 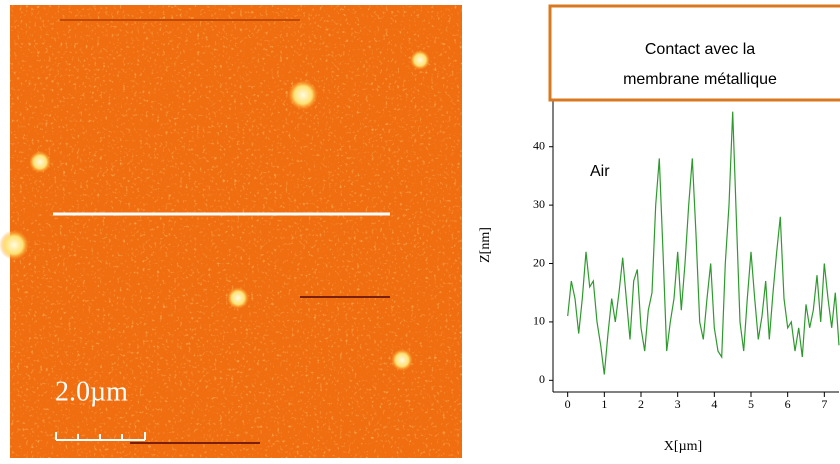 What do you see at coordinates (539, 204) in the screenshot?
I see `y-tick-label: 30` at bounding box center [539, 204].